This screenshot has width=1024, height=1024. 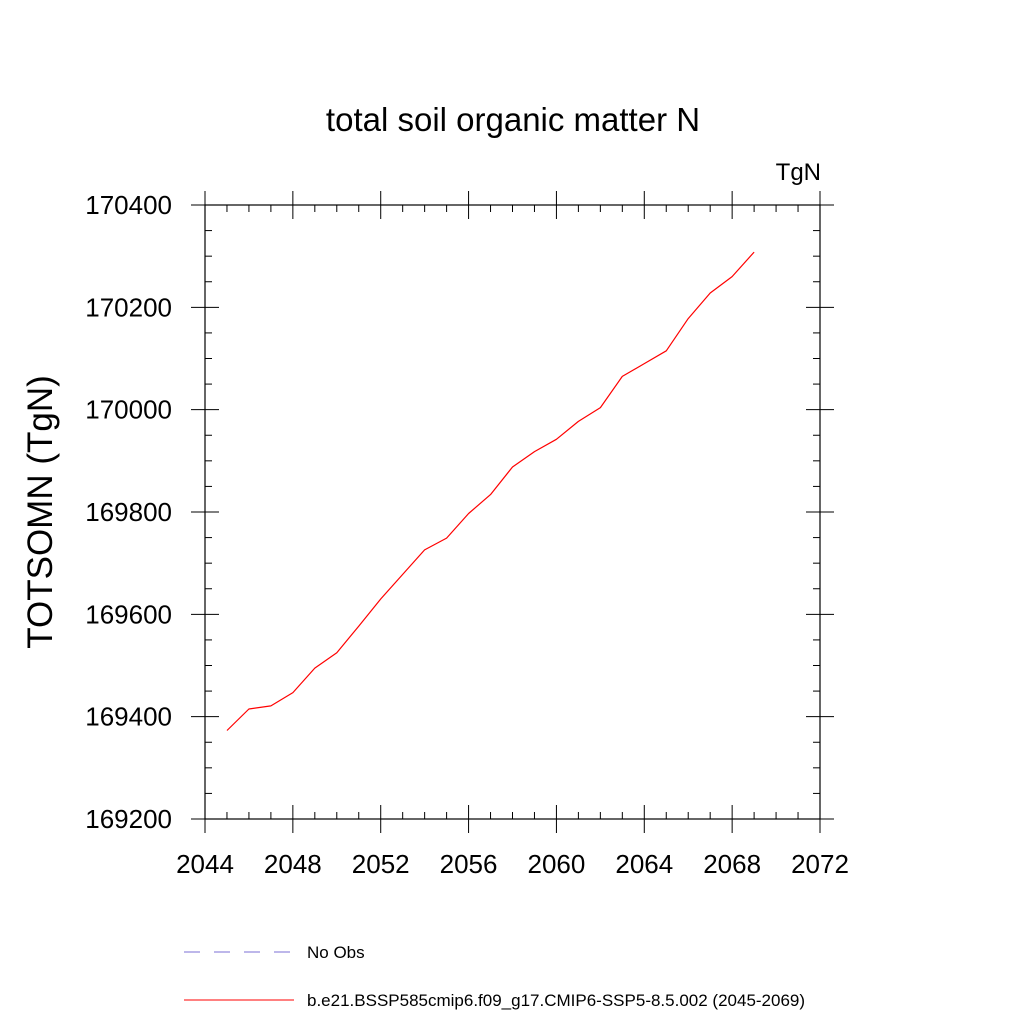 What do you see at coordinates (820, 864) in the screenshot?
I see `x-tick-label: 2072` at bounding box center [820, 864].